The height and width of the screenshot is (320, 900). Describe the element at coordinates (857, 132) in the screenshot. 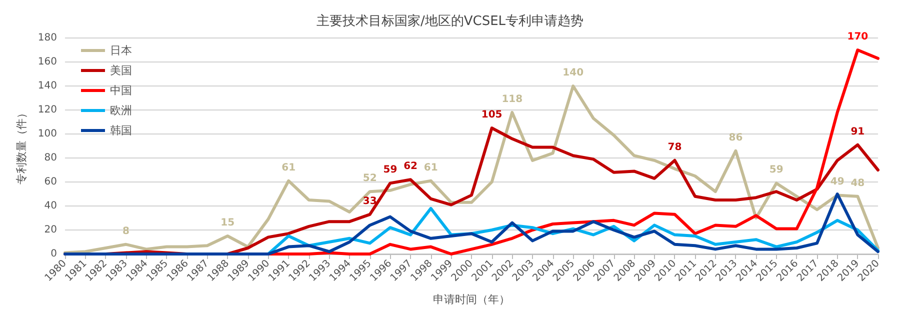

I see `data-label: 91` at that location.